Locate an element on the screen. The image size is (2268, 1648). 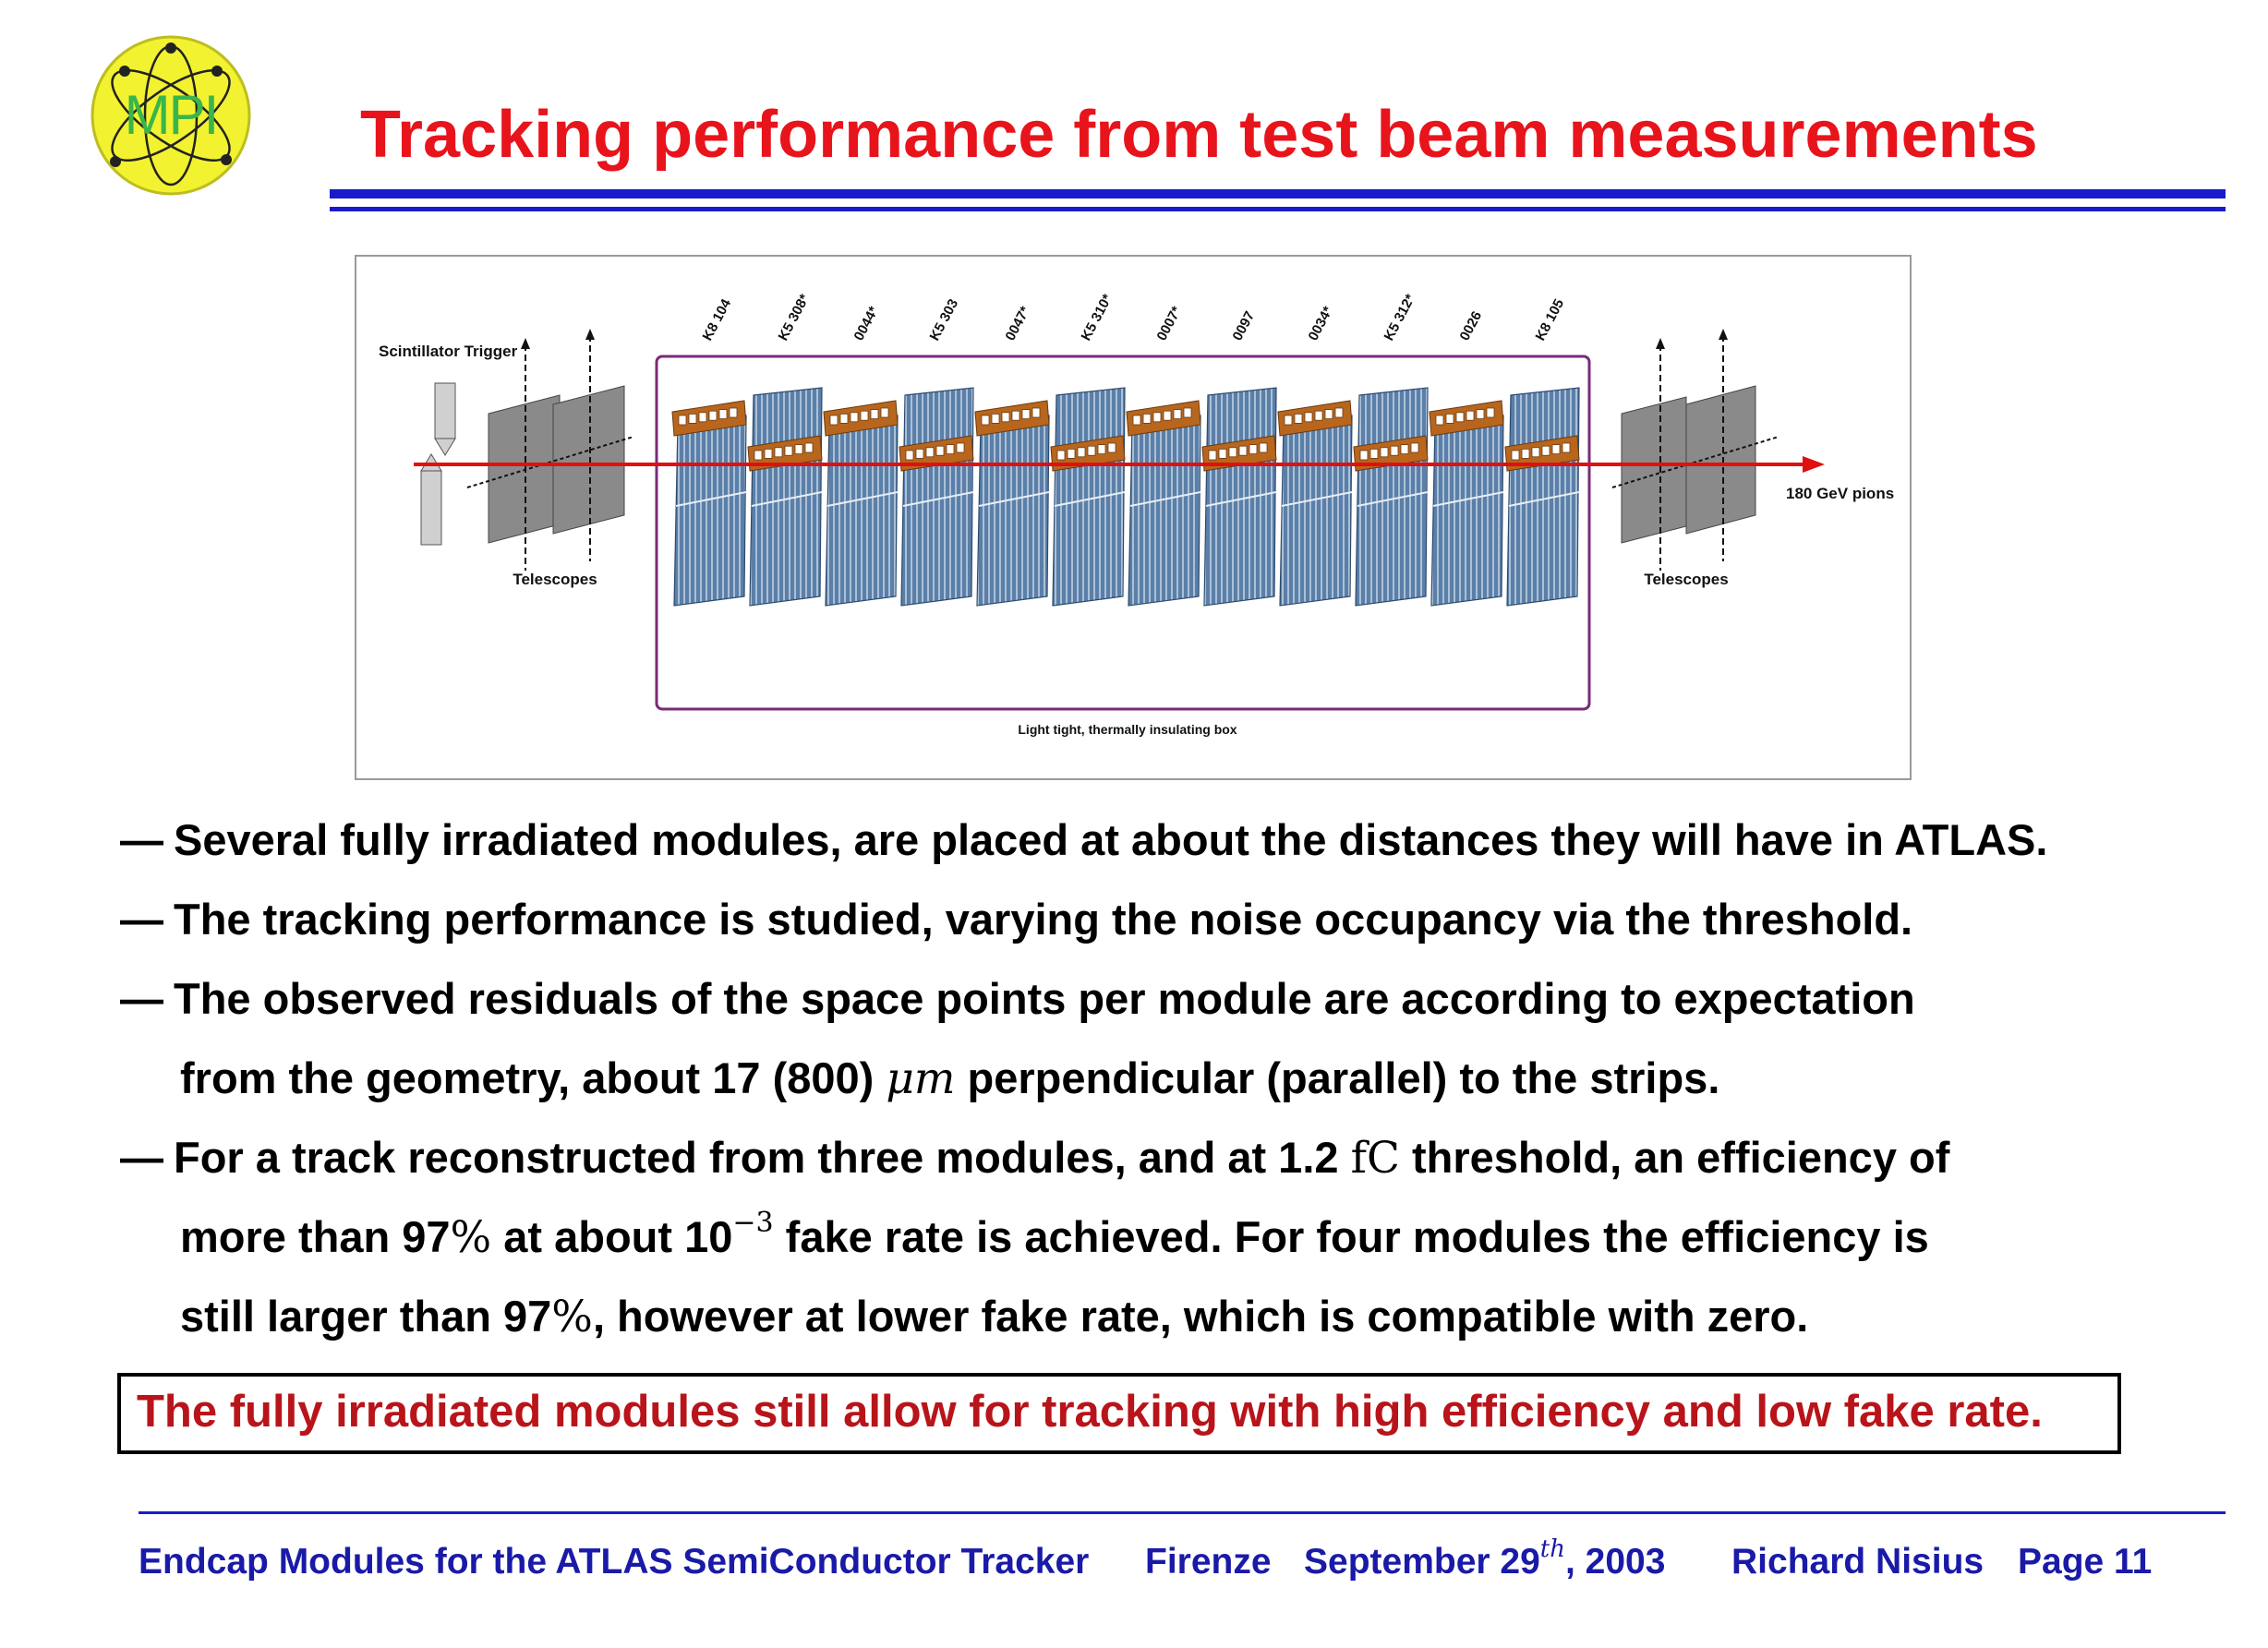
scintillator-label: Scintillator Trigger is located at coordinates (448, 351).